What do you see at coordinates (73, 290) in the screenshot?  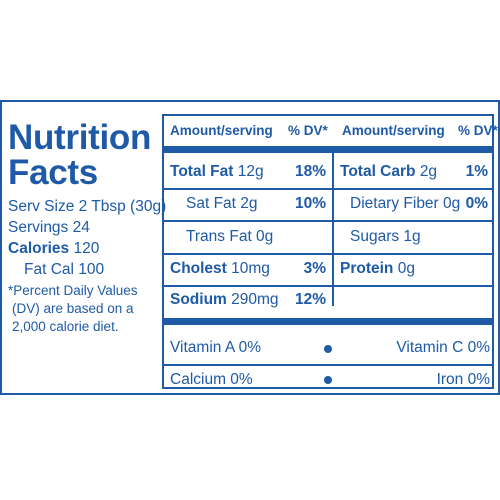 I see `footnote-line-1: *Percent Daily Values` at bounding box center [73, 290].